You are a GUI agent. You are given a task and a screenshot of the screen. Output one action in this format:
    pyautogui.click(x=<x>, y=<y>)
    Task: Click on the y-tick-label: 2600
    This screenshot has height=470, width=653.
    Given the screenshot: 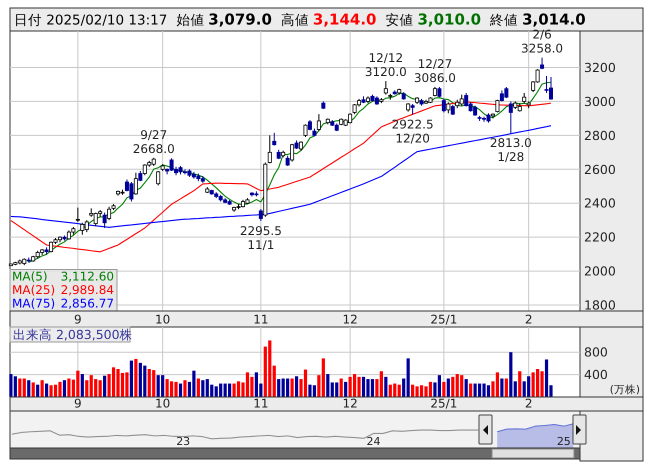 What is the action you would take?
    pyautogui.click(x=600, y=169)
    